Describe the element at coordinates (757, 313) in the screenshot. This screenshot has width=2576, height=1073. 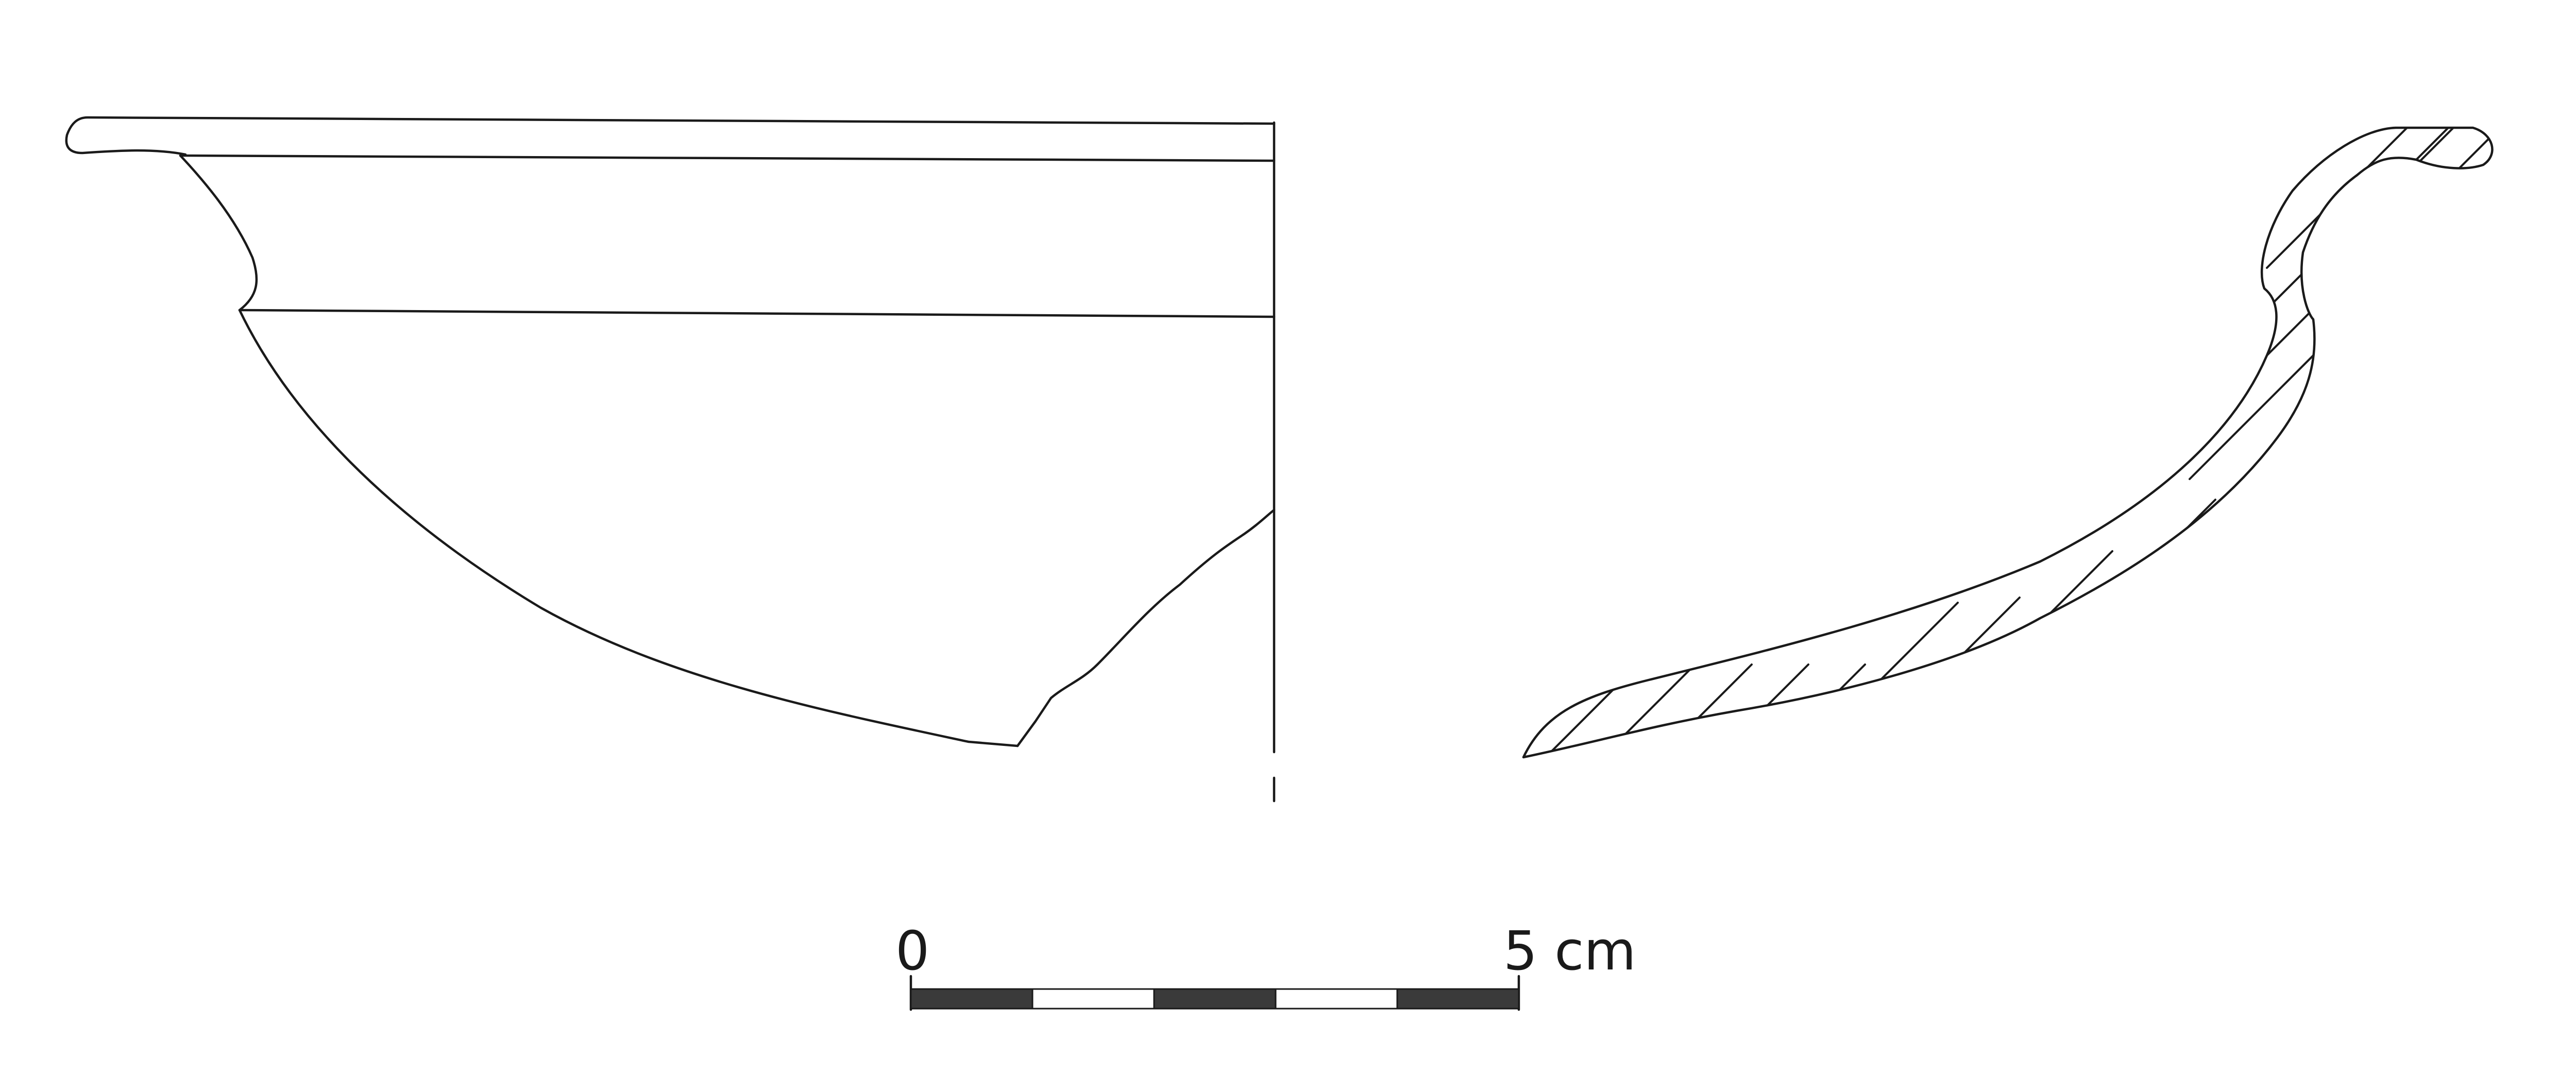
I see `carination-line` at that location.